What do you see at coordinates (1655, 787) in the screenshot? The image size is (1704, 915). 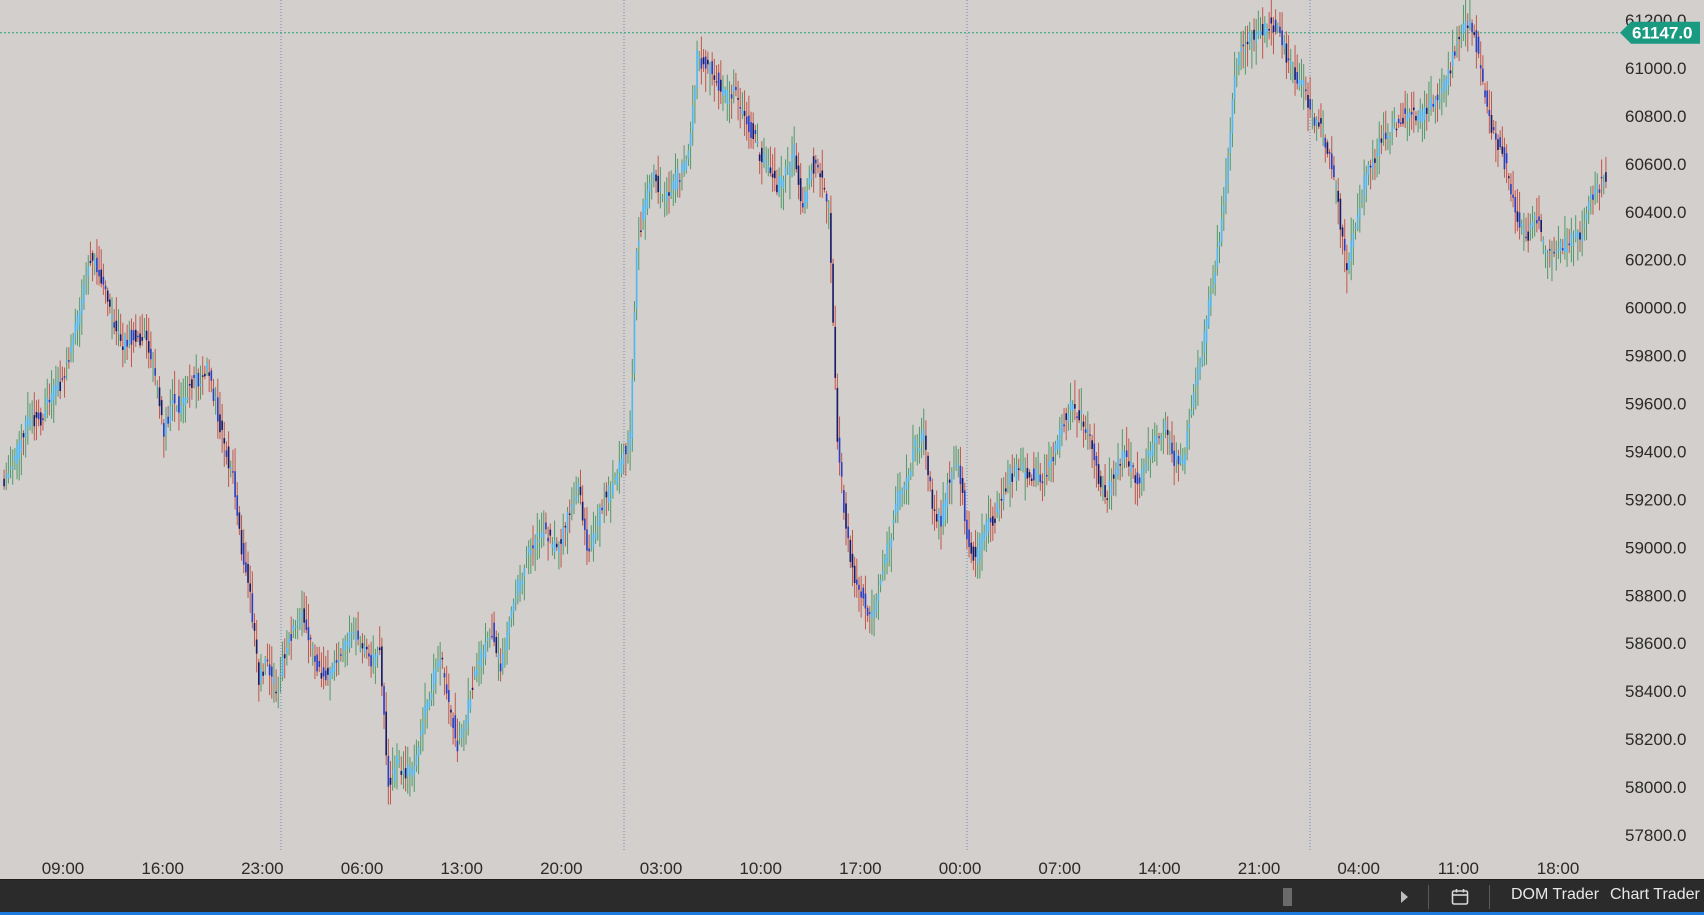 I see `price-tick-label: 58000.0` at bounding box center [1655, 787].